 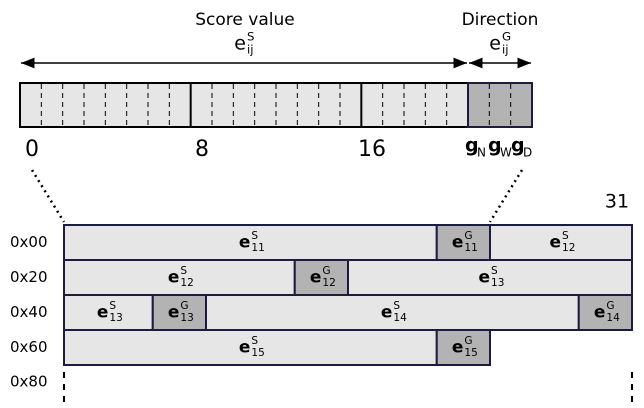 I want to click on bit-label: 0, so click(x=32, y=149).